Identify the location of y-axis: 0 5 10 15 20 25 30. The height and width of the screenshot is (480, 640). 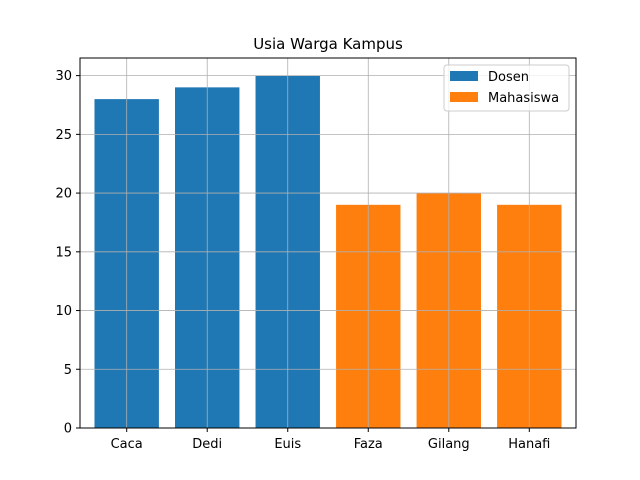
(67, 253).